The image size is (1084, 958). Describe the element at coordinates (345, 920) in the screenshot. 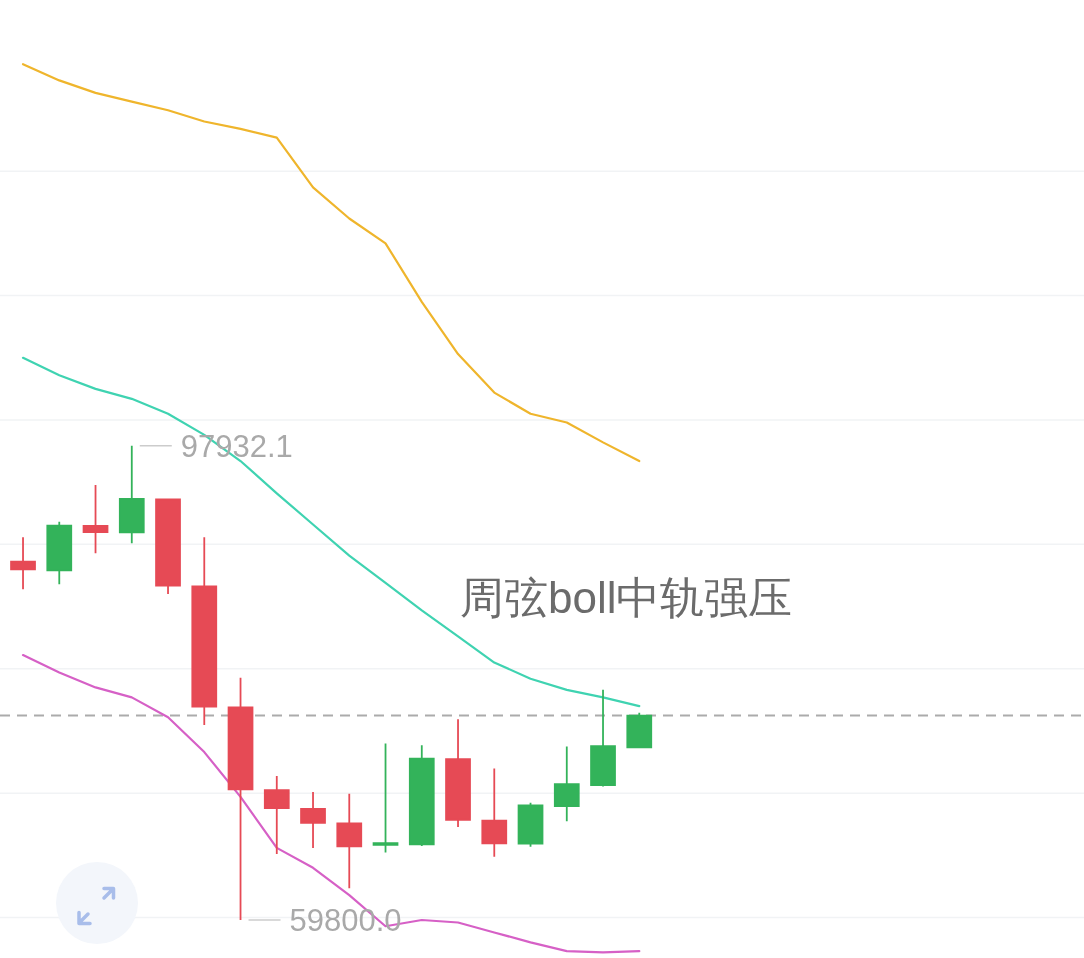

I see `annotation: 59800.0` at that location.